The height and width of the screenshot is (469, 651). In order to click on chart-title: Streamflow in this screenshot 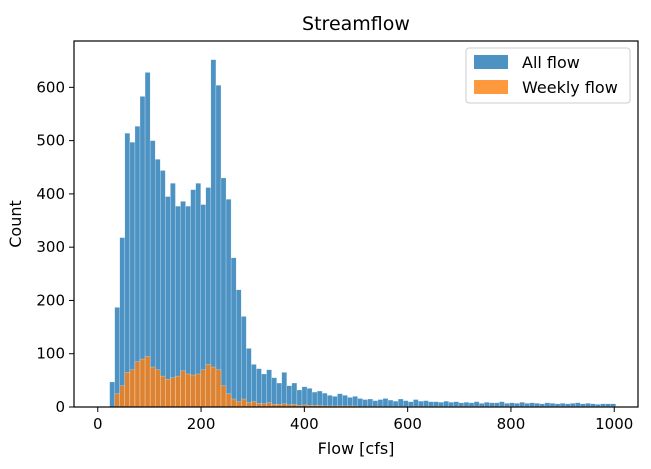, I will do `click(356, 24)`.